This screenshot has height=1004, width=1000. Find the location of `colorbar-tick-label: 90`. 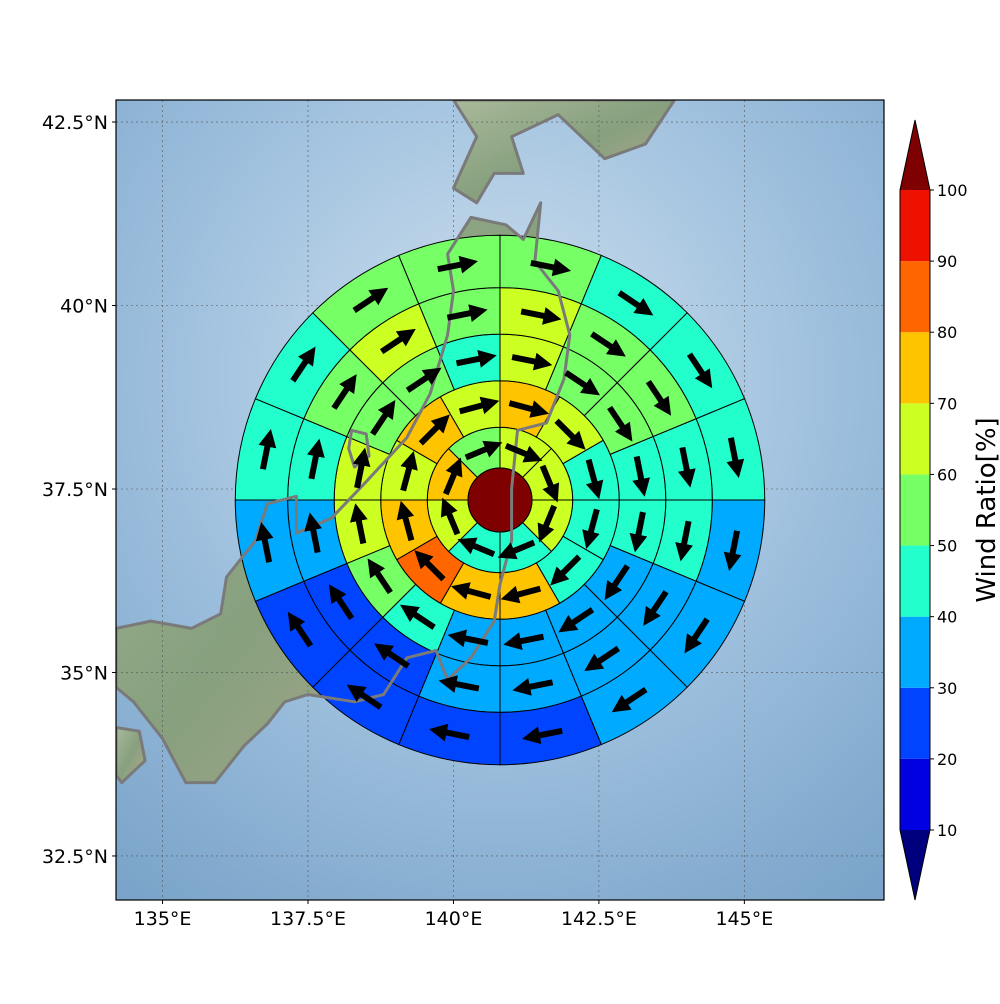

colorbar-tick-label: 90 is located at coordinates (947, 261).